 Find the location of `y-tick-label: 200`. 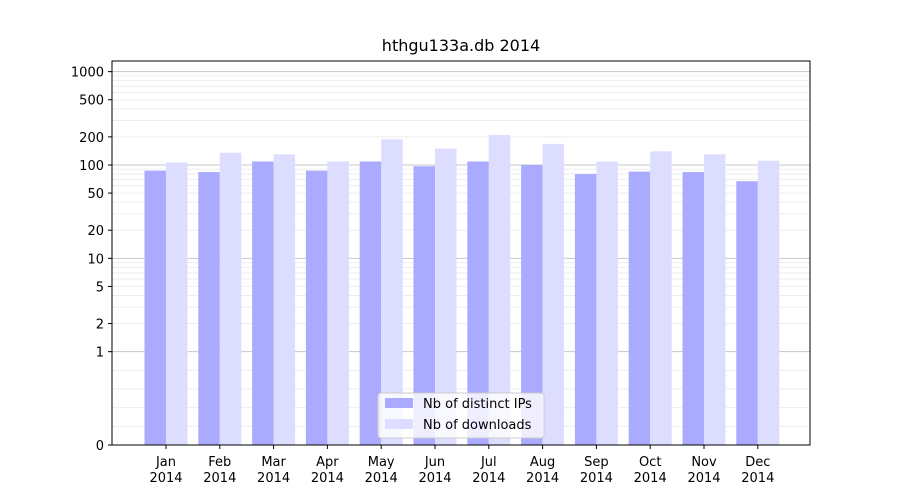

y-tick-label: 200 is located at coordinates (91, 138).